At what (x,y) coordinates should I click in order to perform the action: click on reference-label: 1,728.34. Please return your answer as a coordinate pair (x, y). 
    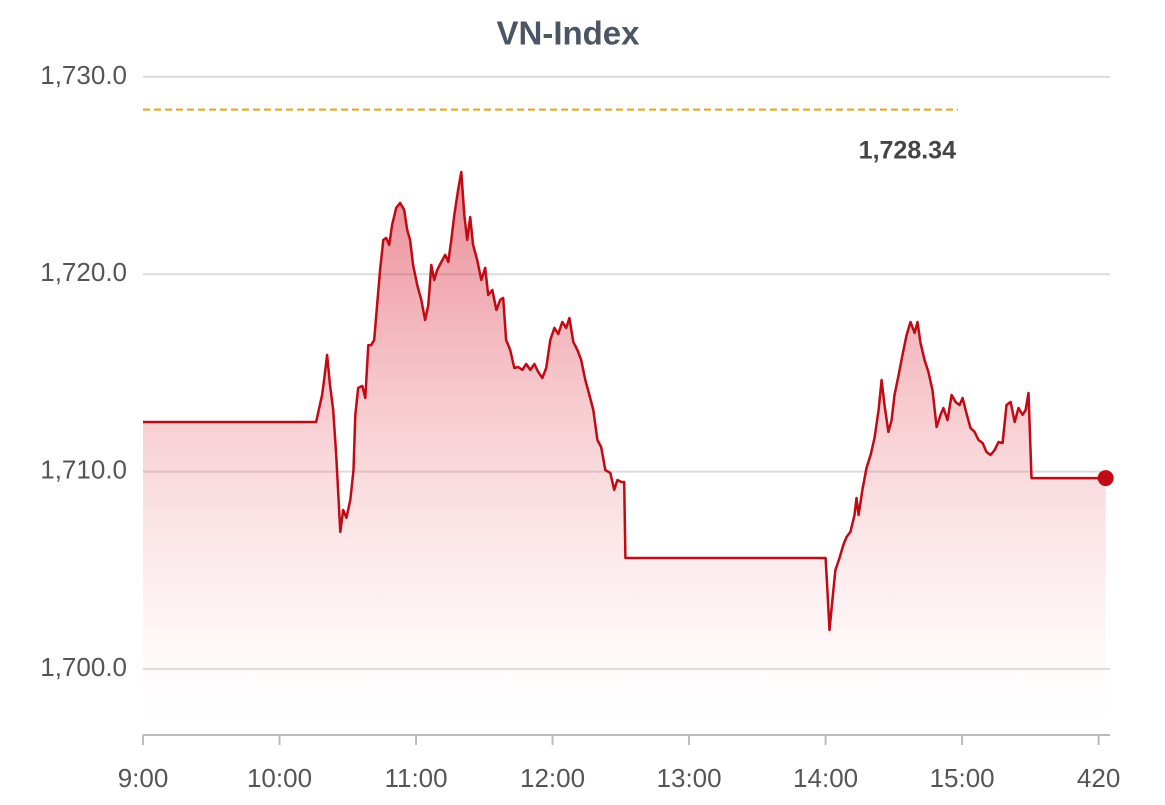
    Looking at the image, I should click on (907, 150).